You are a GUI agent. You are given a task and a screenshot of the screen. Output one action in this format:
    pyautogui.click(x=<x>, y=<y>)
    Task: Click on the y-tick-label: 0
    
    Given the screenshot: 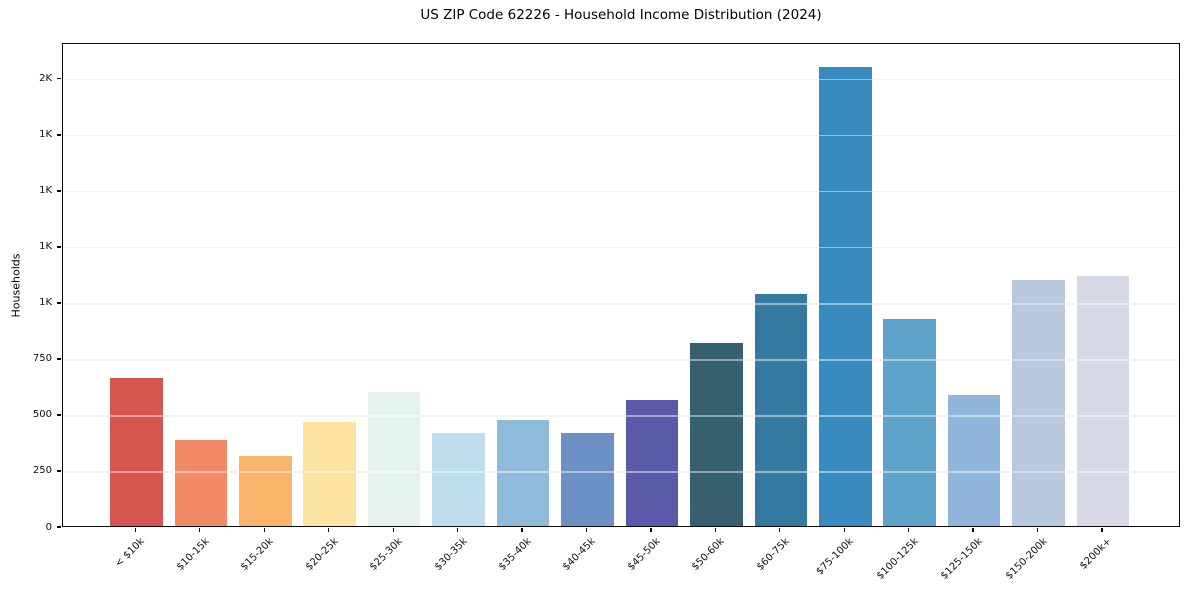 What is the action you would take?
    pyautogui.click(x=48, y=527)
    